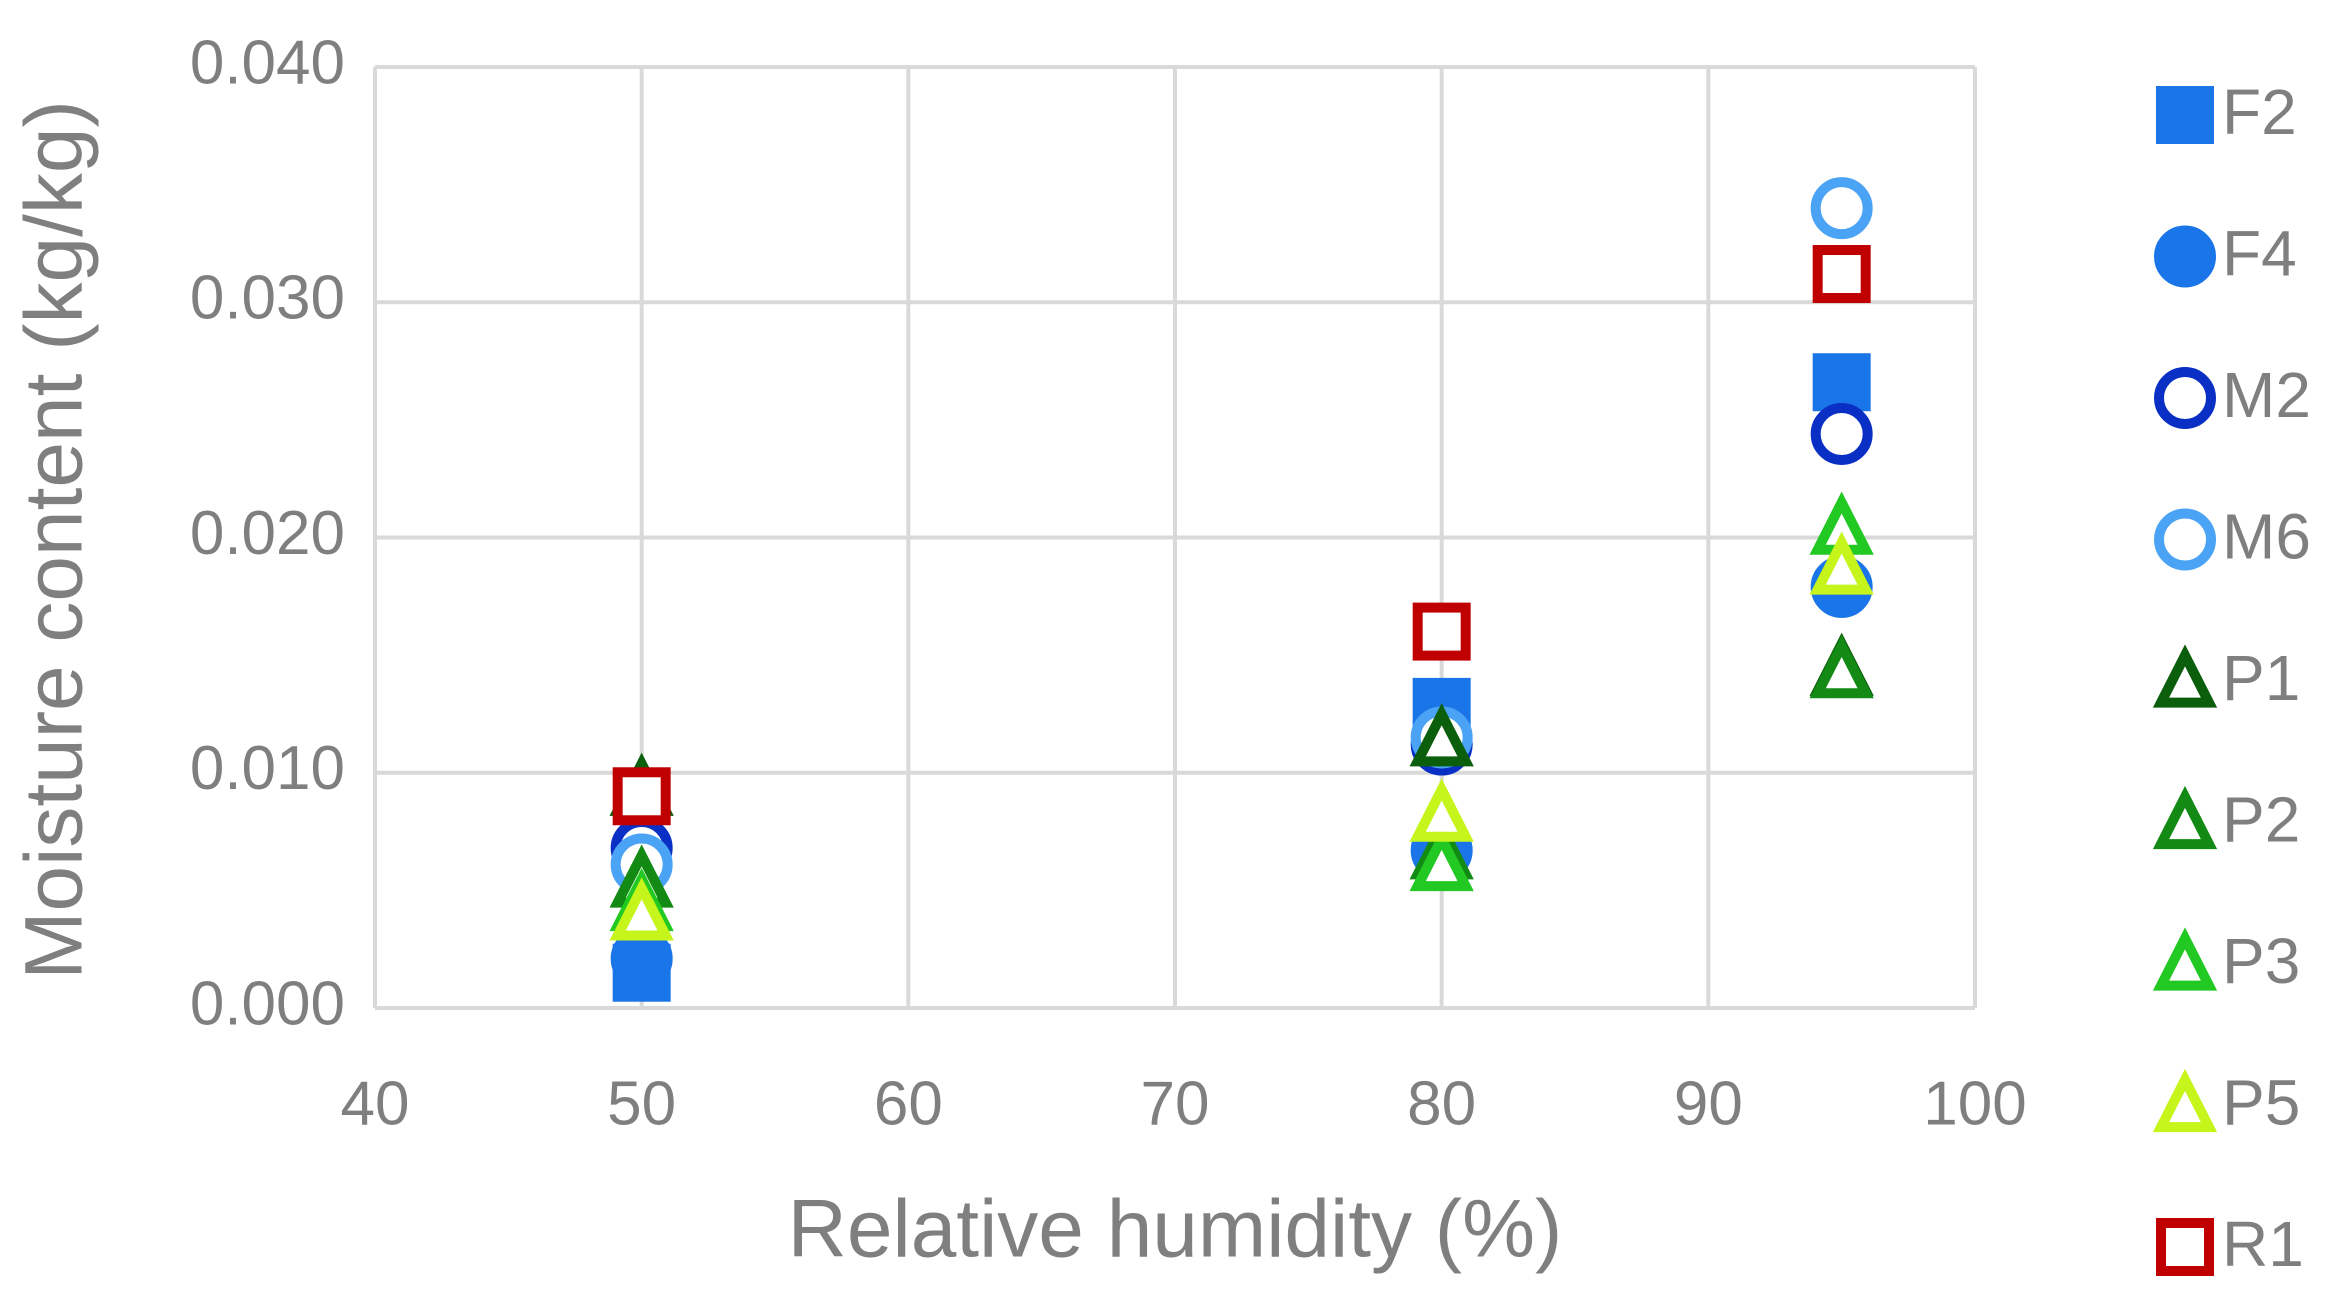  Describe the element at coordinates (1175, 1103) in the screenshot. I see `x-tick-label: 70` at that location.